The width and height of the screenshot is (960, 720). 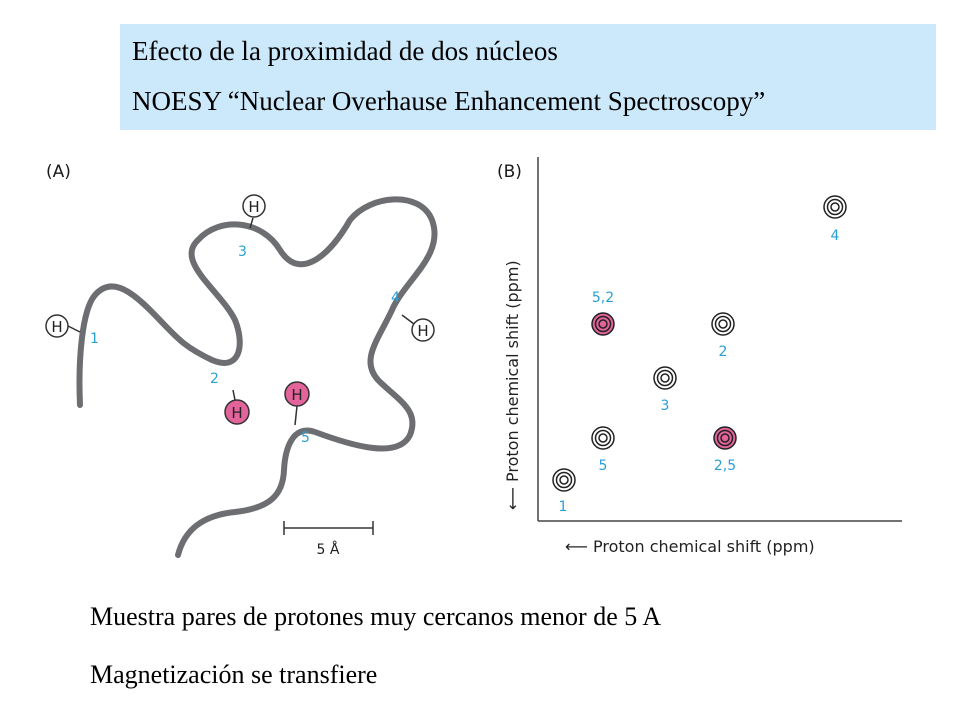 I want to click on residue-number-5: 5, so click(x=305, y=438).